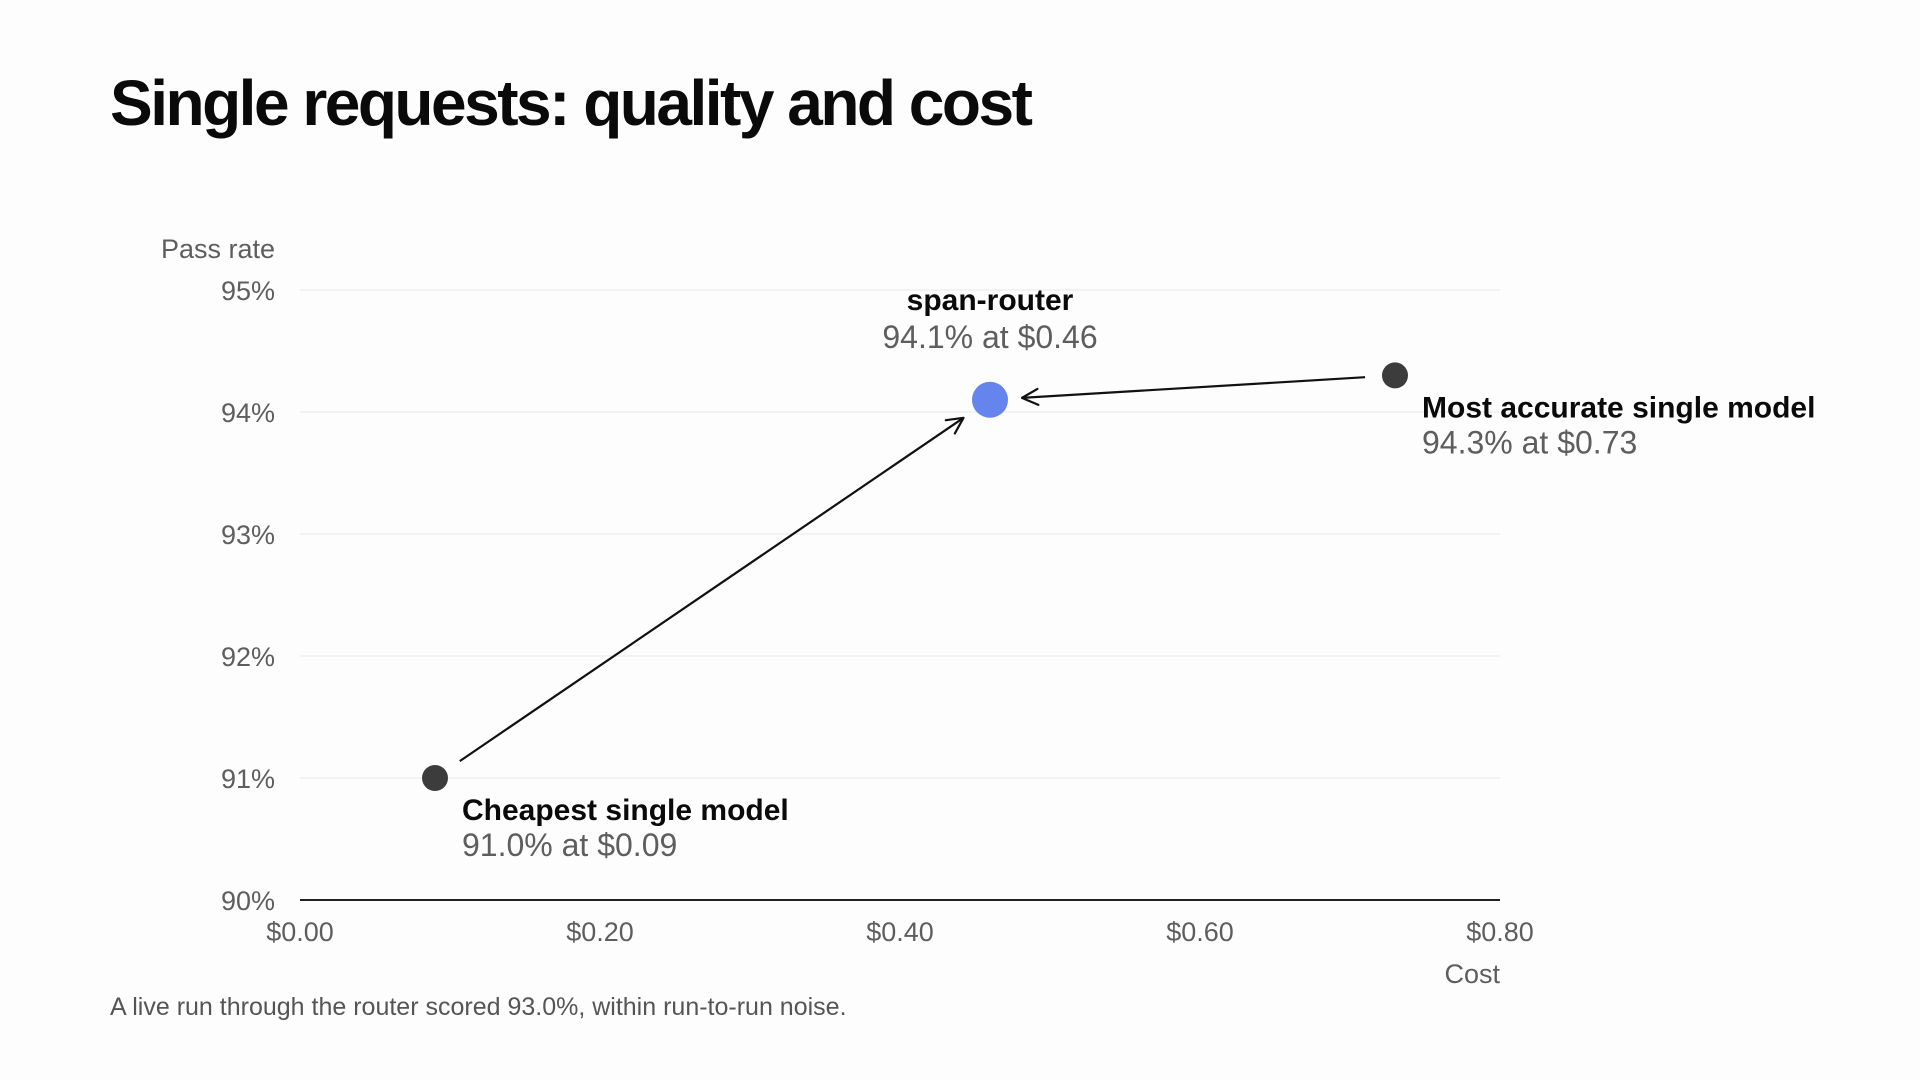 The width and height of the screenshot is (1920, 1080). What do you see at coordinates (571, 103) in the screenshot?
I see `chart-title: Single requests: quality and cost` at bounding box center [571, 103].